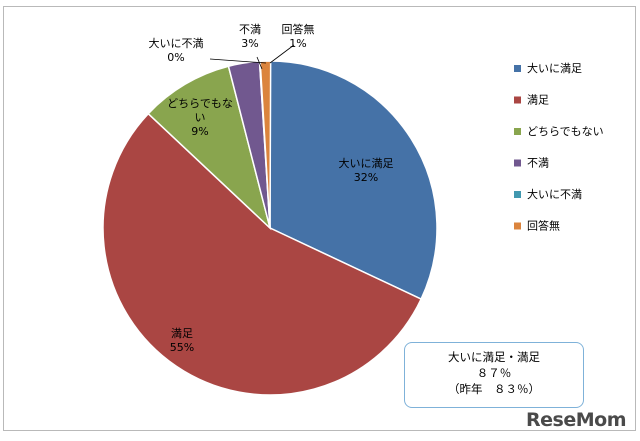 This screenshot has height=441, width=640. What do you see at coordinates (250, 36) in the screenshot?
I see `slice-label-3: 不満 3%` at bounding box center [250, 36].